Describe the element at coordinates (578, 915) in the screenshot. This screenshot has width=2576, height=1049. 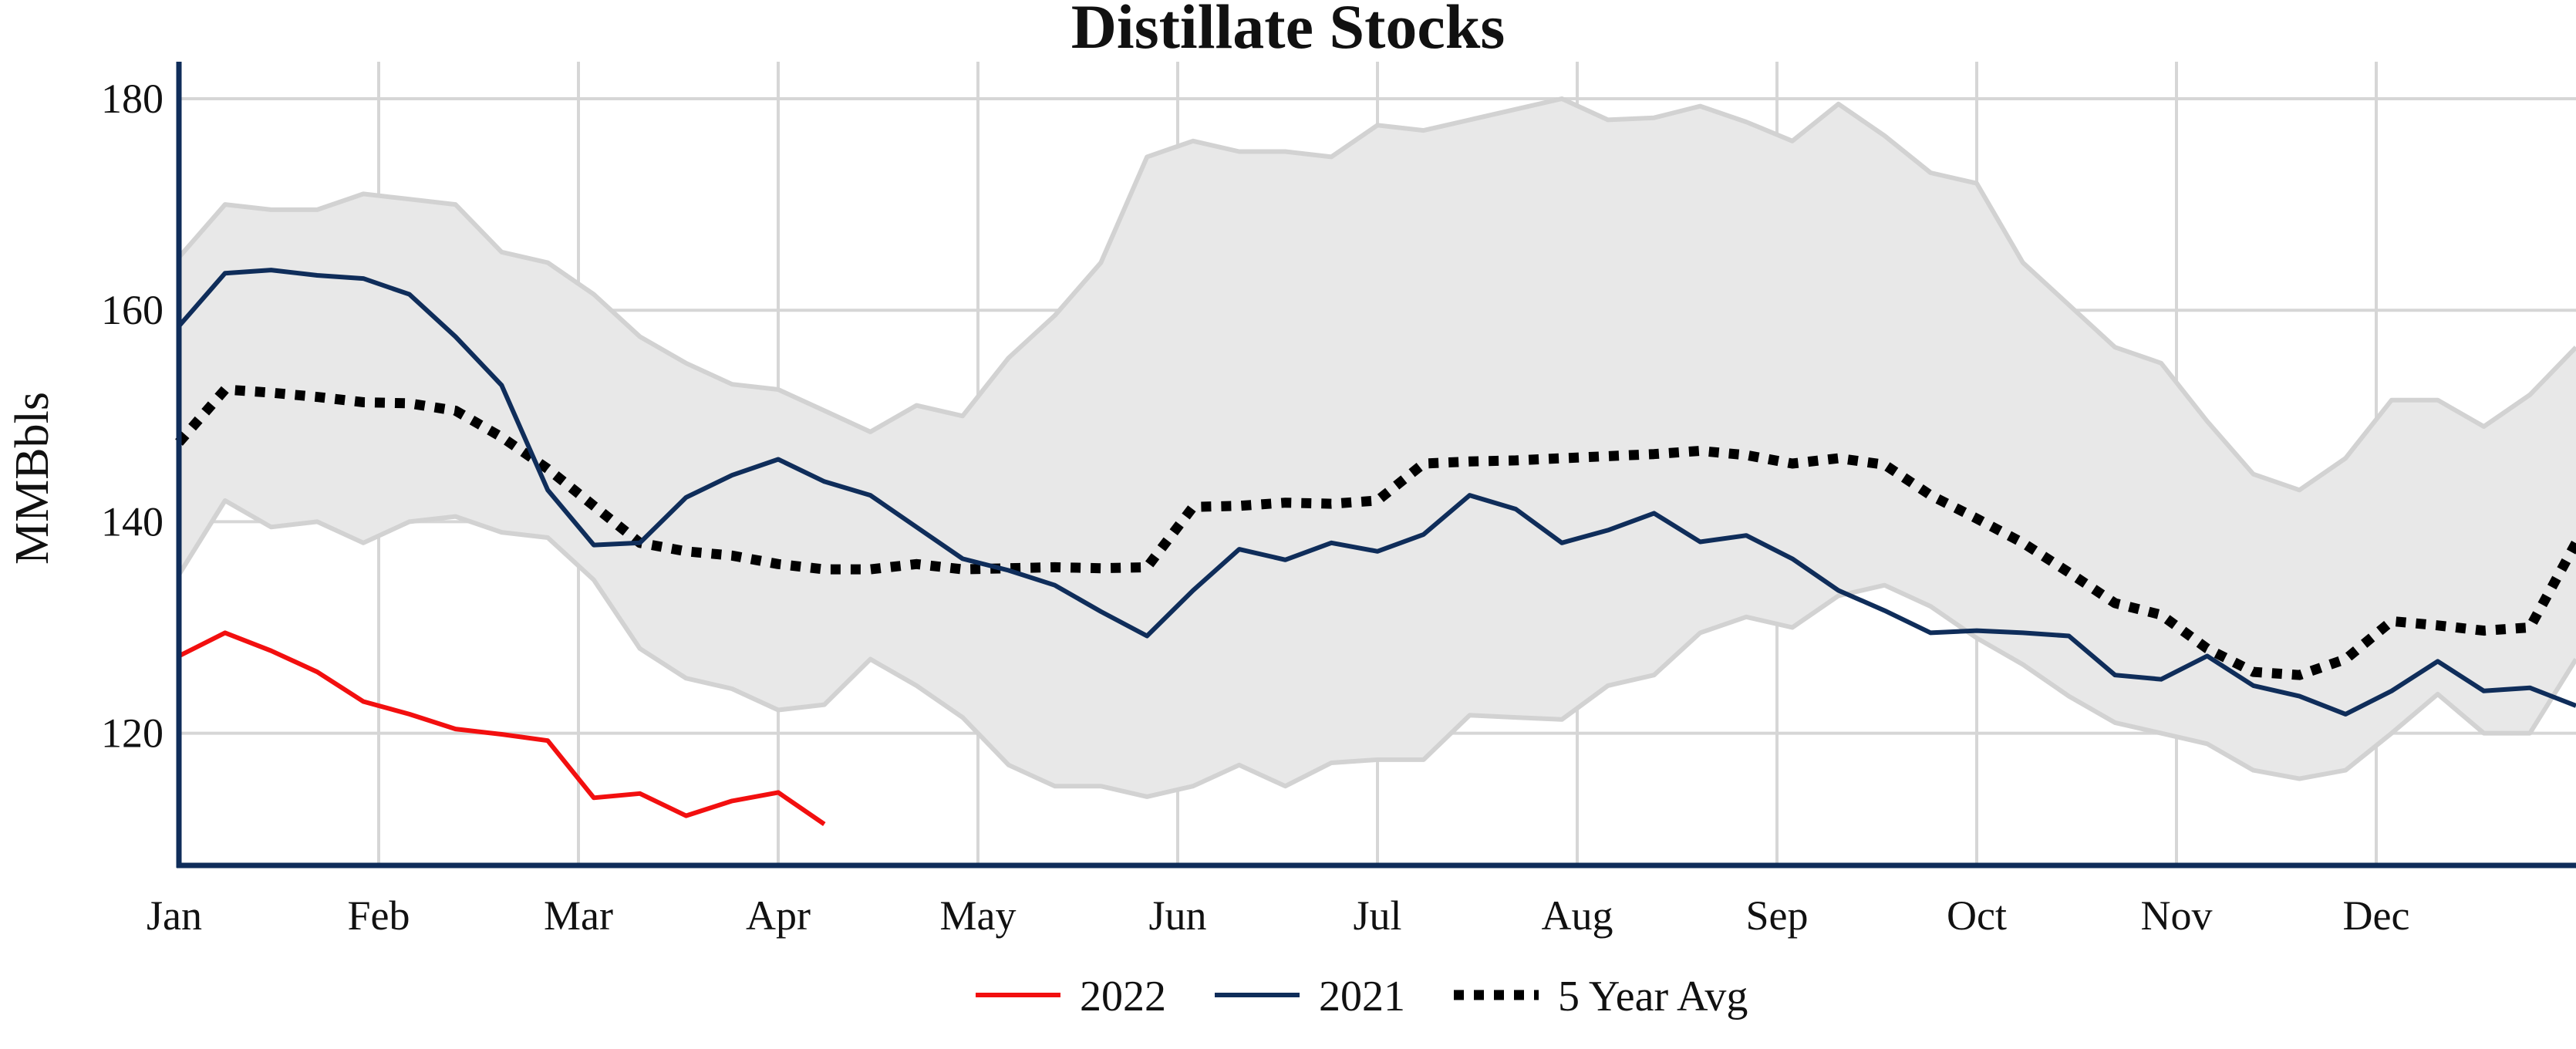
I see `x-tick-label-mar: Mar` at that location.